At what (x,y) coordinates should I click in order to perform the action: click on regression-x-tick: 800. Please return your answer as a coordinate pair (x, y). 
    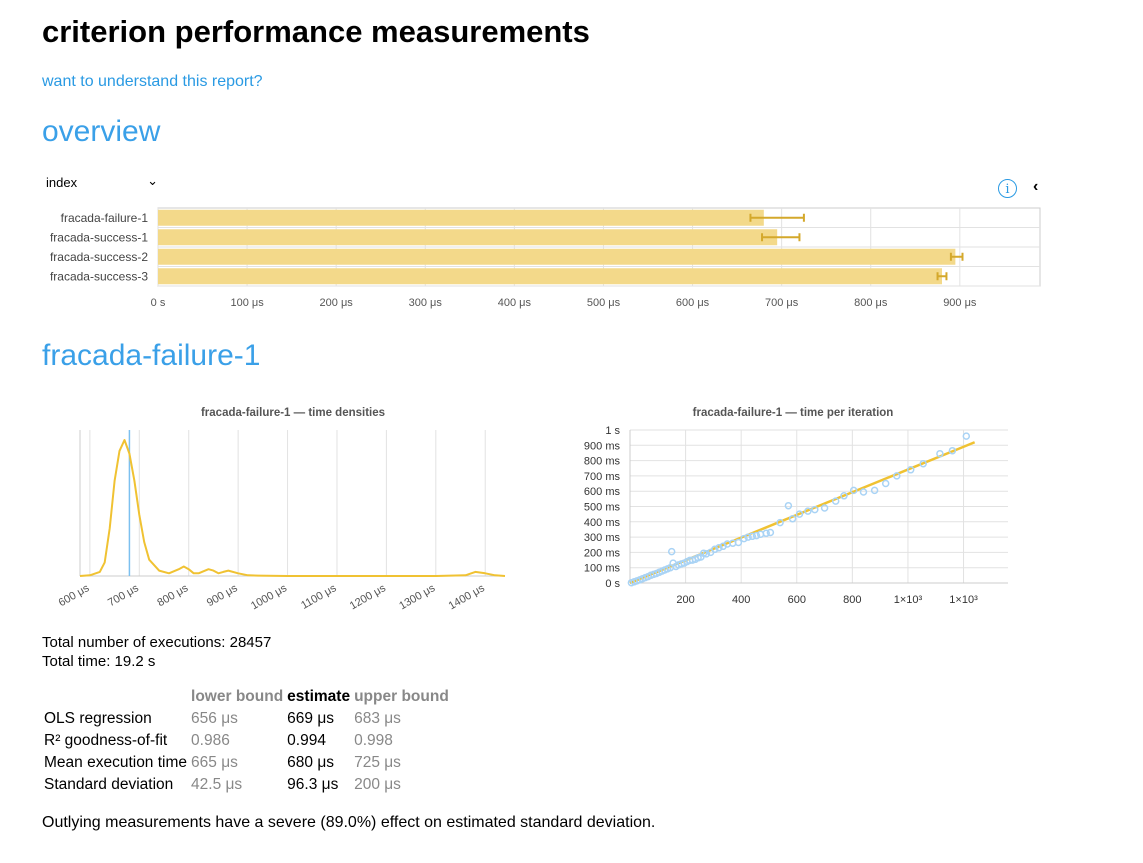
    Looking at the image, I should click on (852, 600).